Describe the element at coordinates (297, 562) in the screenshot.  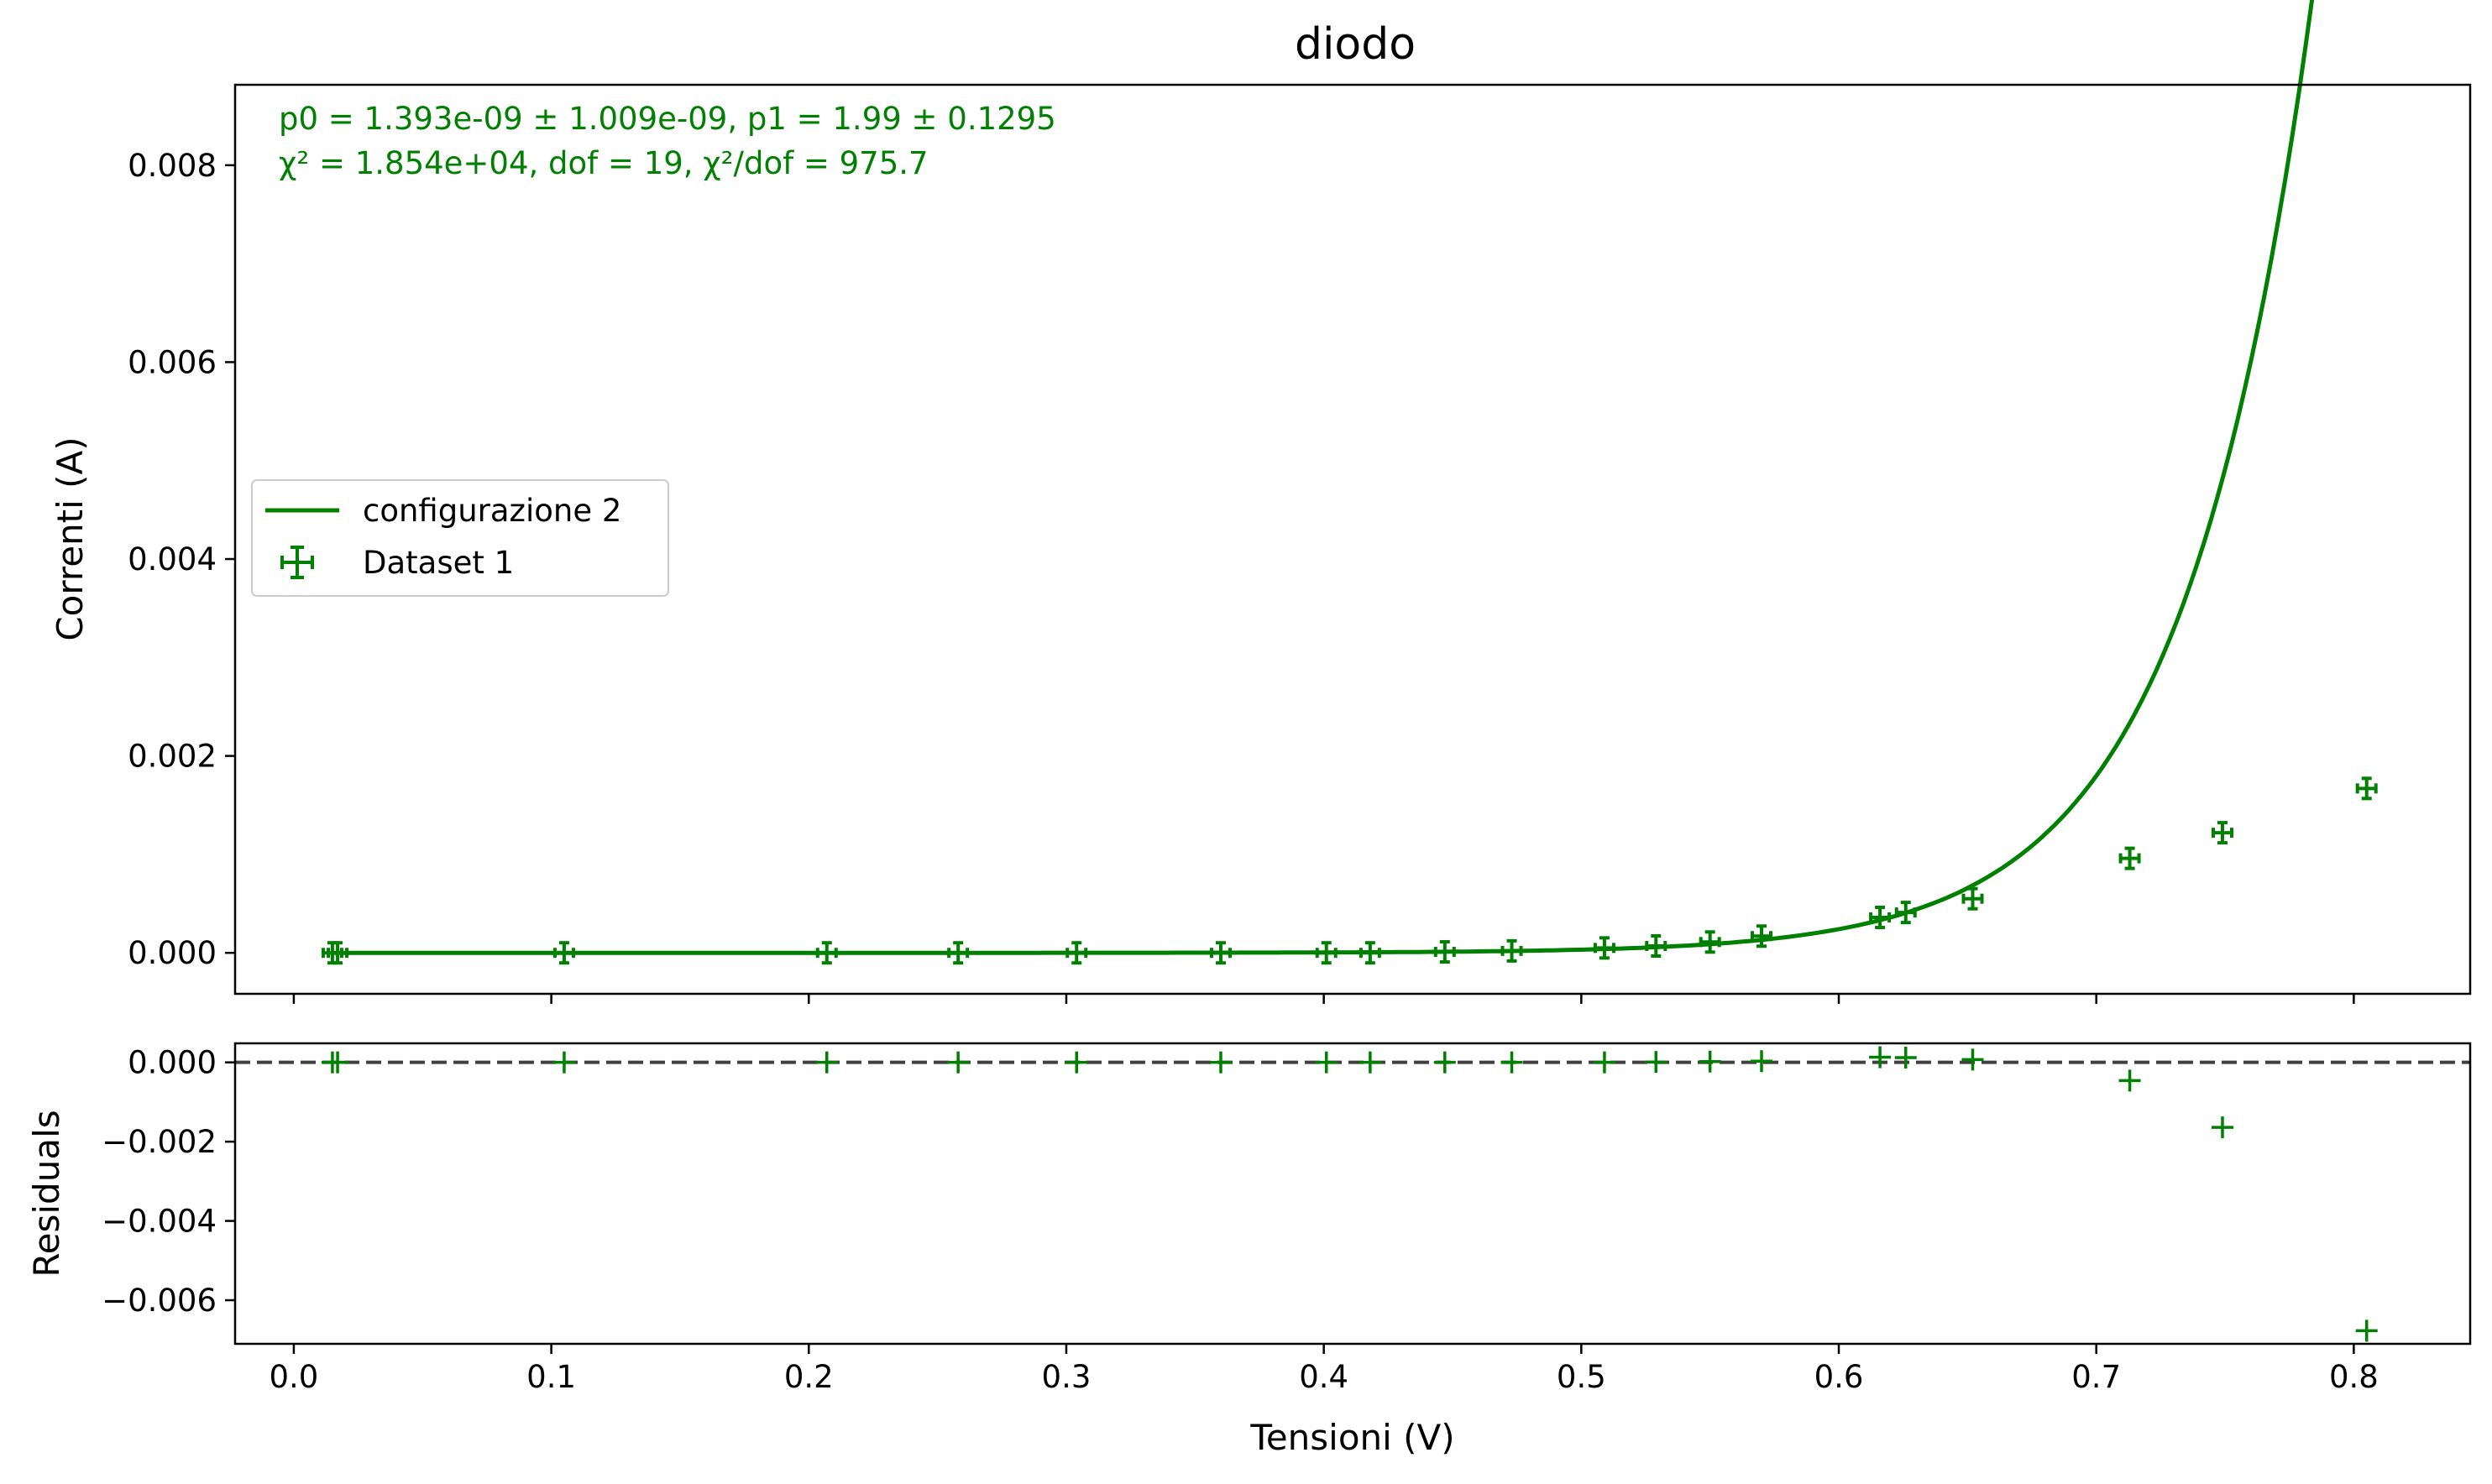
I see `legend-errorbar-swatch` at that location.